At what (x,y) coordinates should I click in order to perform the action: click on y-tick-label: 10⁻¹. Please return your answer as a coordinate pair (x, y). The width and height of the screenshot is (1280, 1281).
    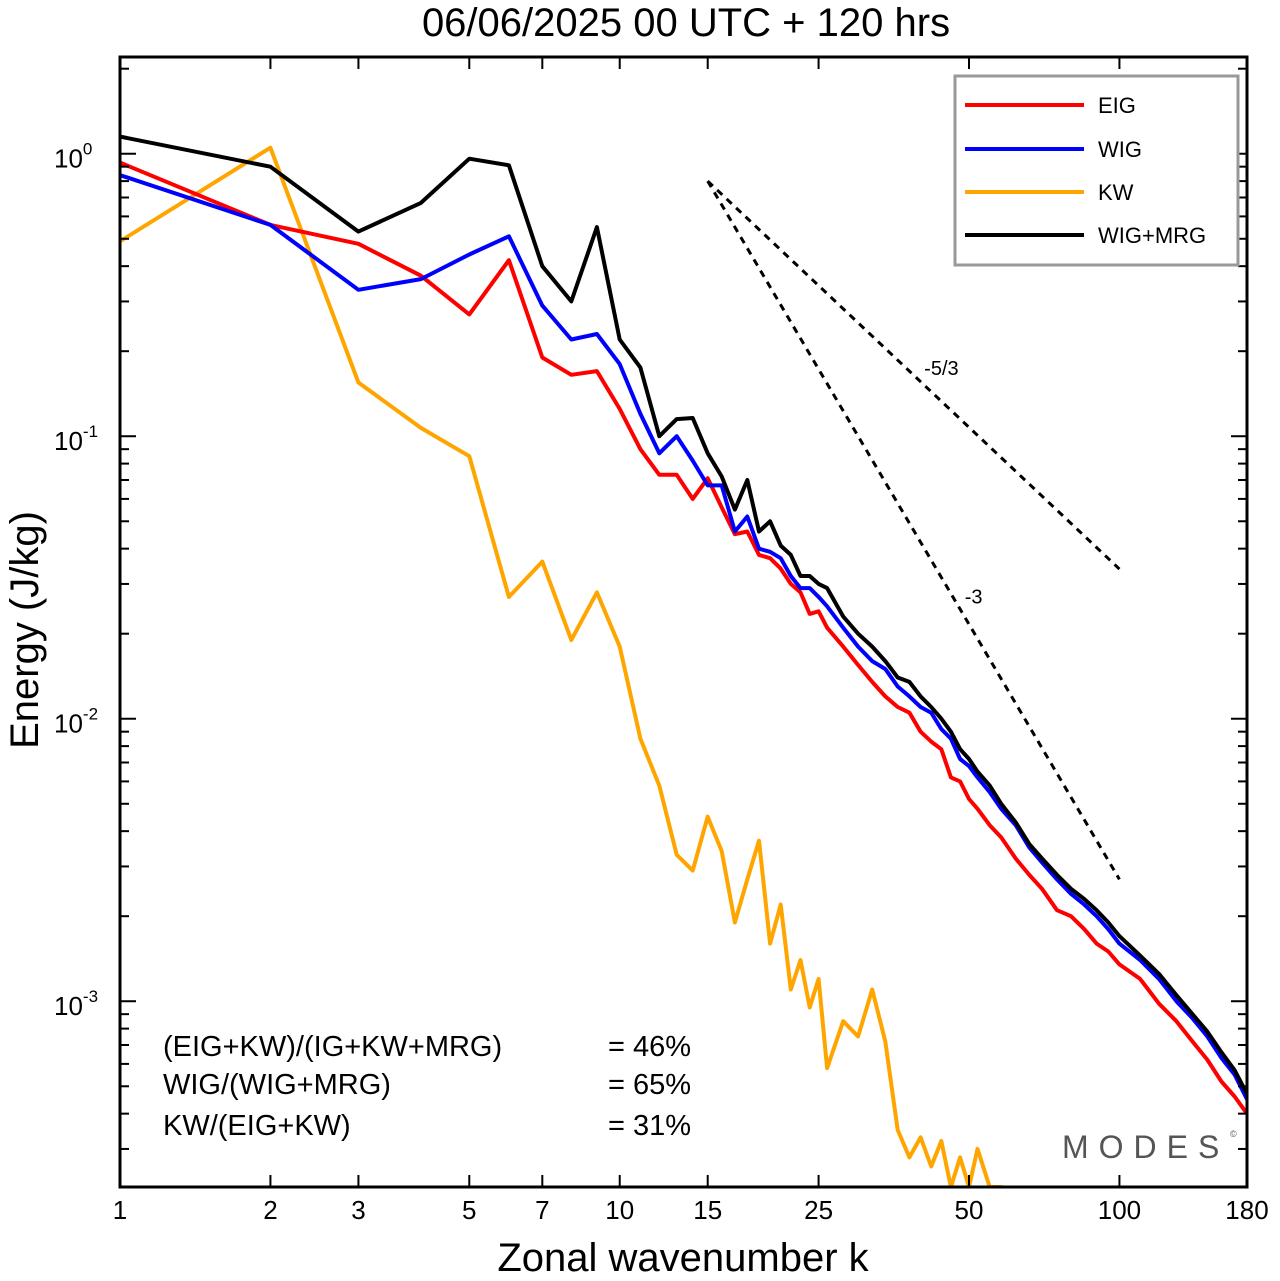
    Looking at the image, I should click on (76, 439).